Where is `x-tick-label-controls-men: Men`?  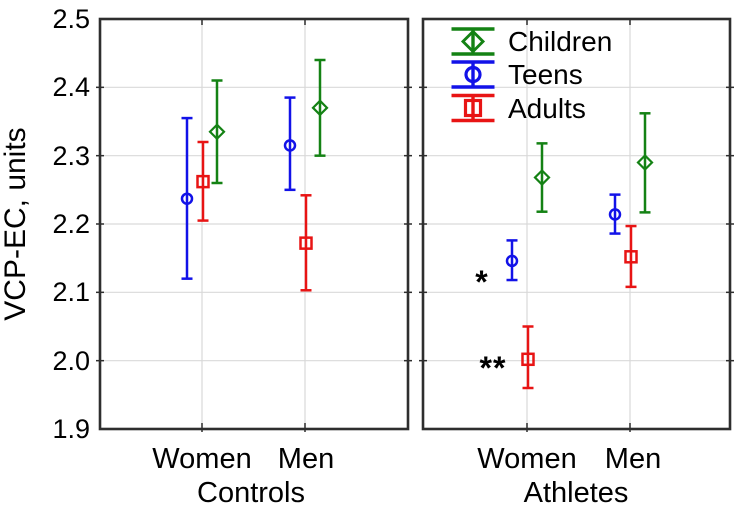
x-tick-label-controls-men: Men is located at coordinates (306, 459).